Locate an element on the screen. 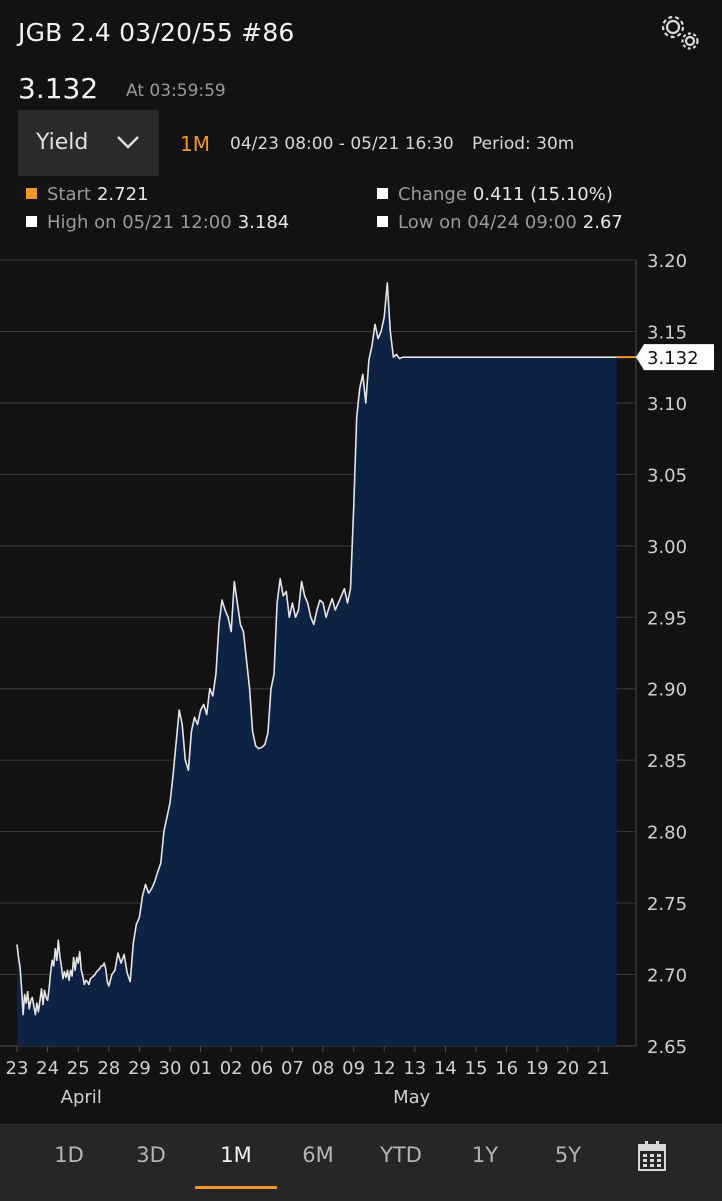 Image resolution: width=722 pixels, height=1201 pixels. y-tick-label: 3.20 is located at coordinates (667, 261).